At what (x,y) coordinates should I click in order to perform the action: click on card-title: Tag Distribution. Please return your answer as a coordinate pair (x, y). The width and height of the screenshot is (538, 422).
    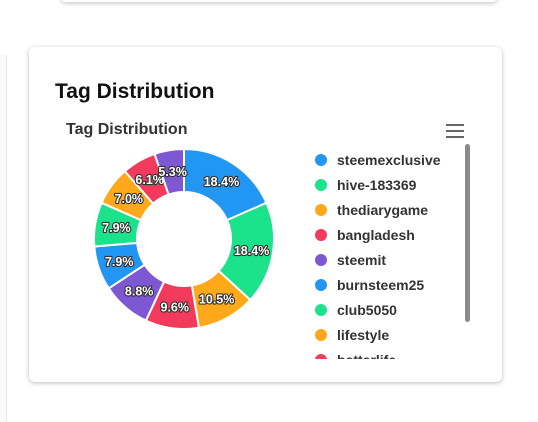
    Looking at the image, I should click on (135, 91).